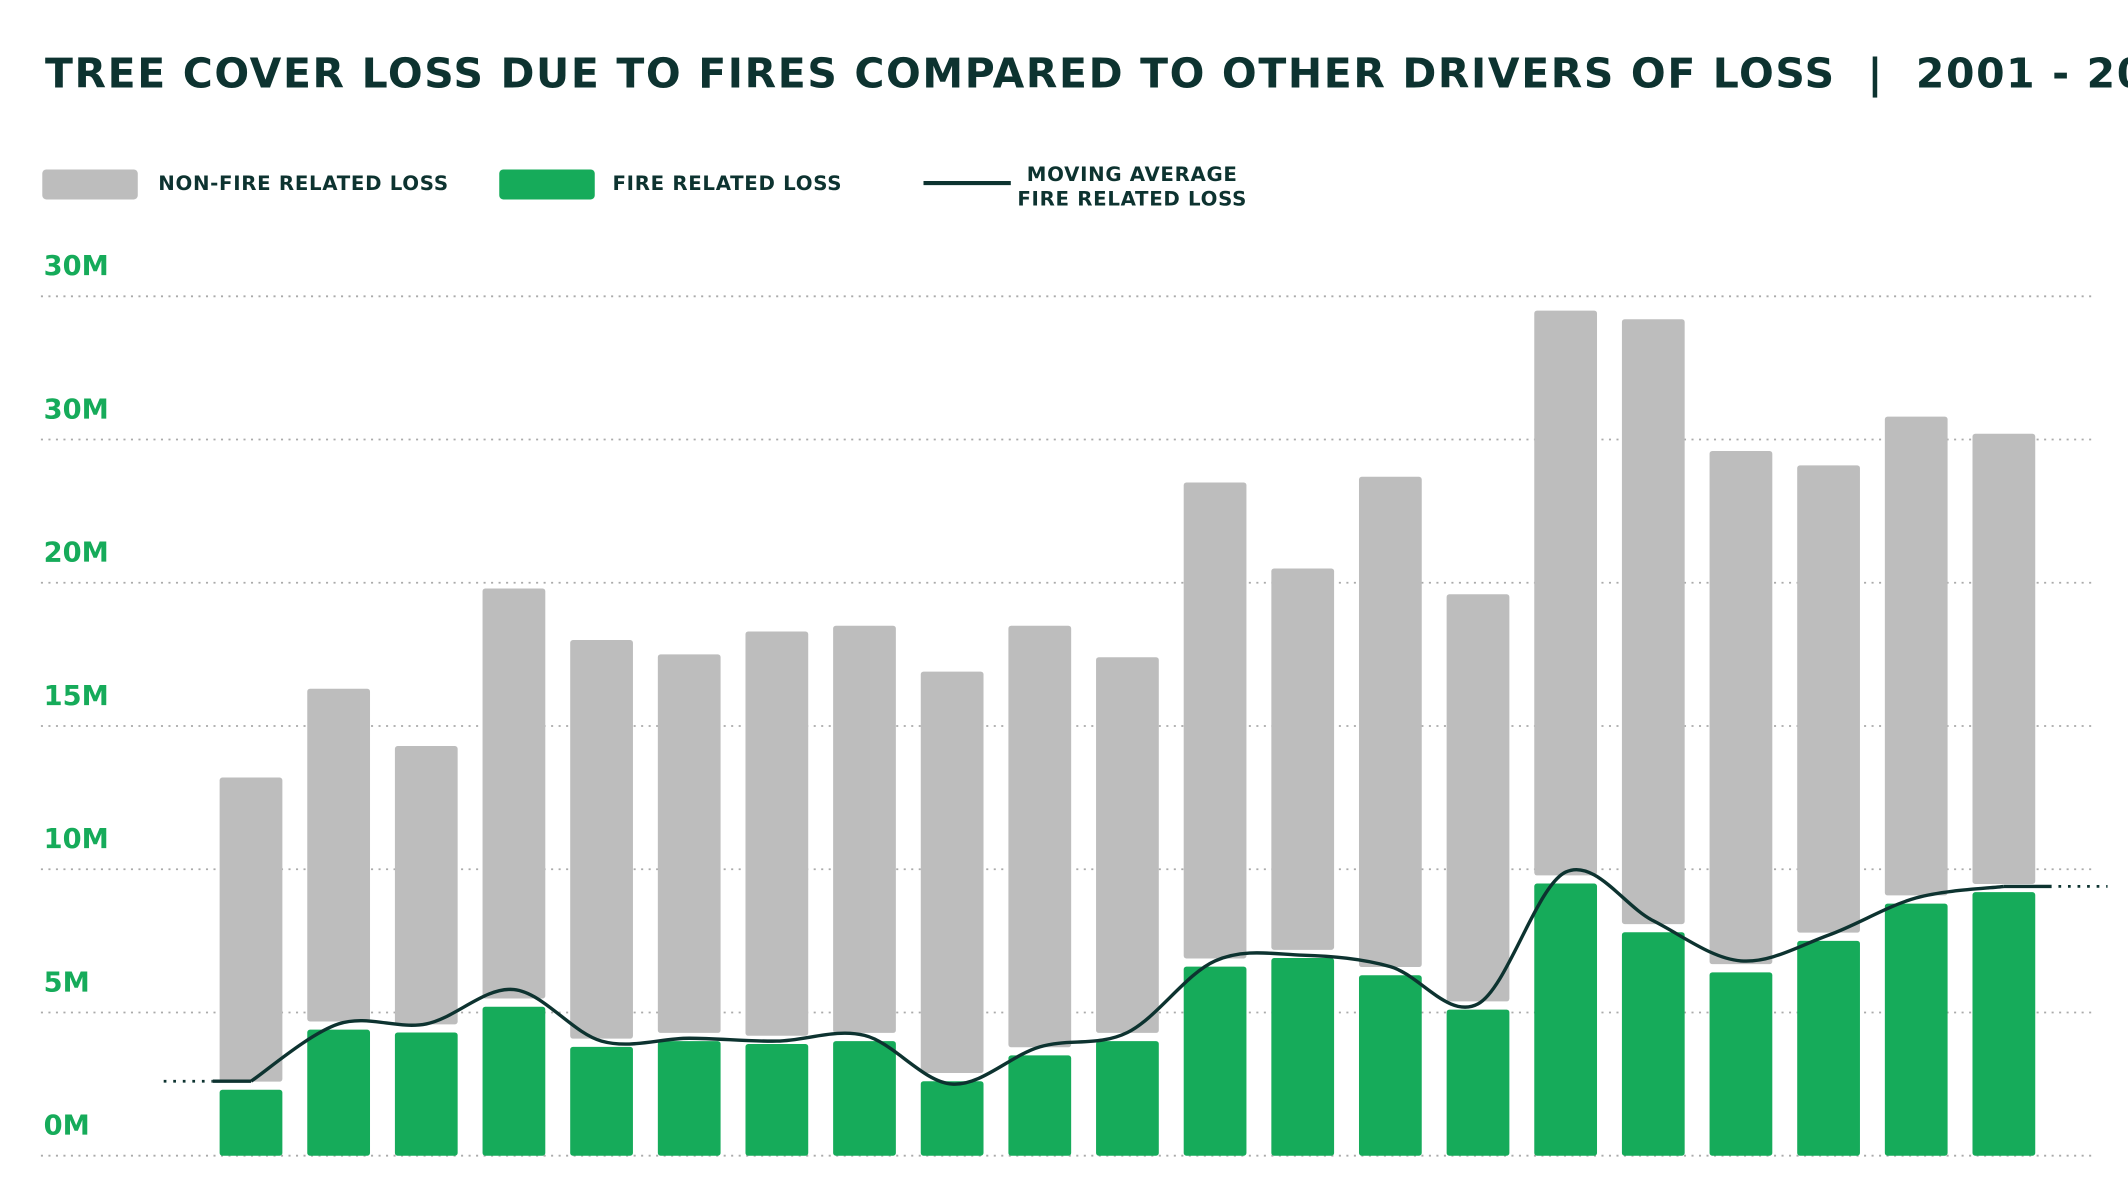 The width and height of the screenshot is (2128, 1201). What do you see at coordinates (67, 1126) in the screenshot?
I see `y-tick-label: 0M` at bounding box center [67, 1126].